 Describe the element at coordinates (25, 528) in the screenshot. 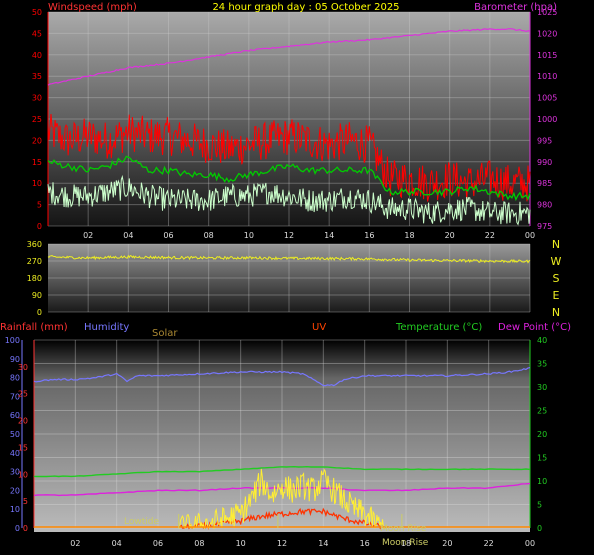

I see `rainfall-tick: 0` at that location.